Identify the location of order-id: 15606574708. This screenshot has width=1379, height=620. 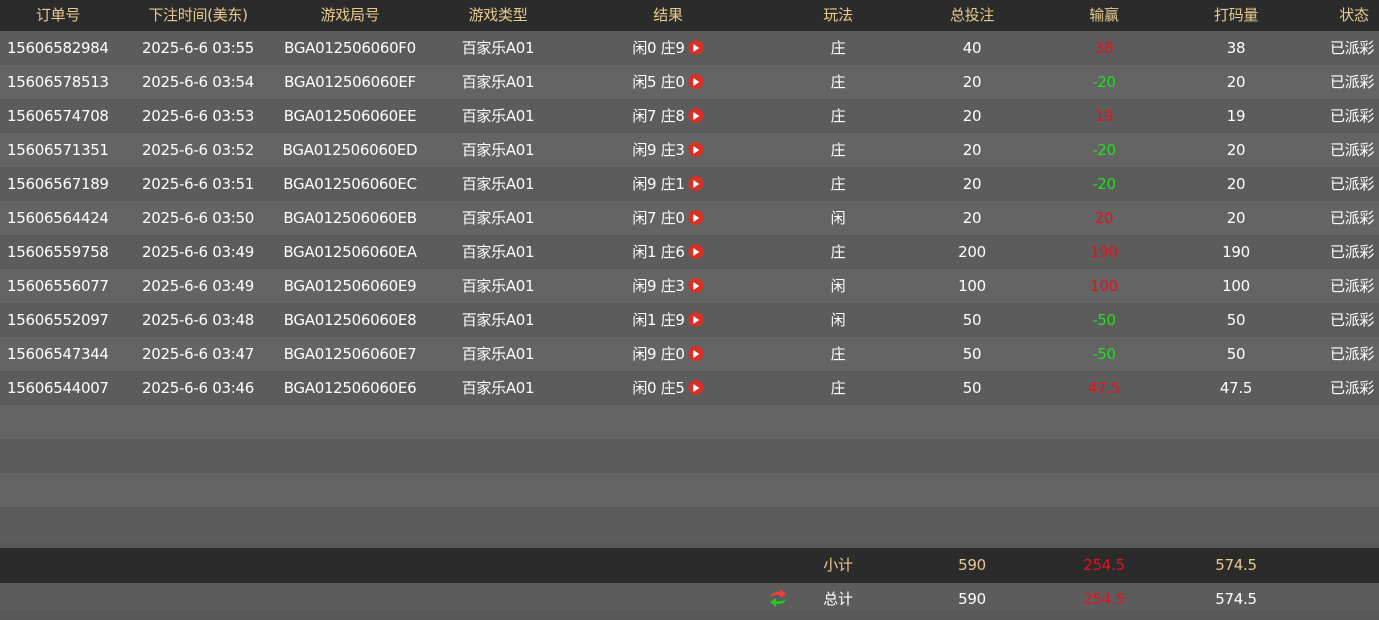
(58, 116).